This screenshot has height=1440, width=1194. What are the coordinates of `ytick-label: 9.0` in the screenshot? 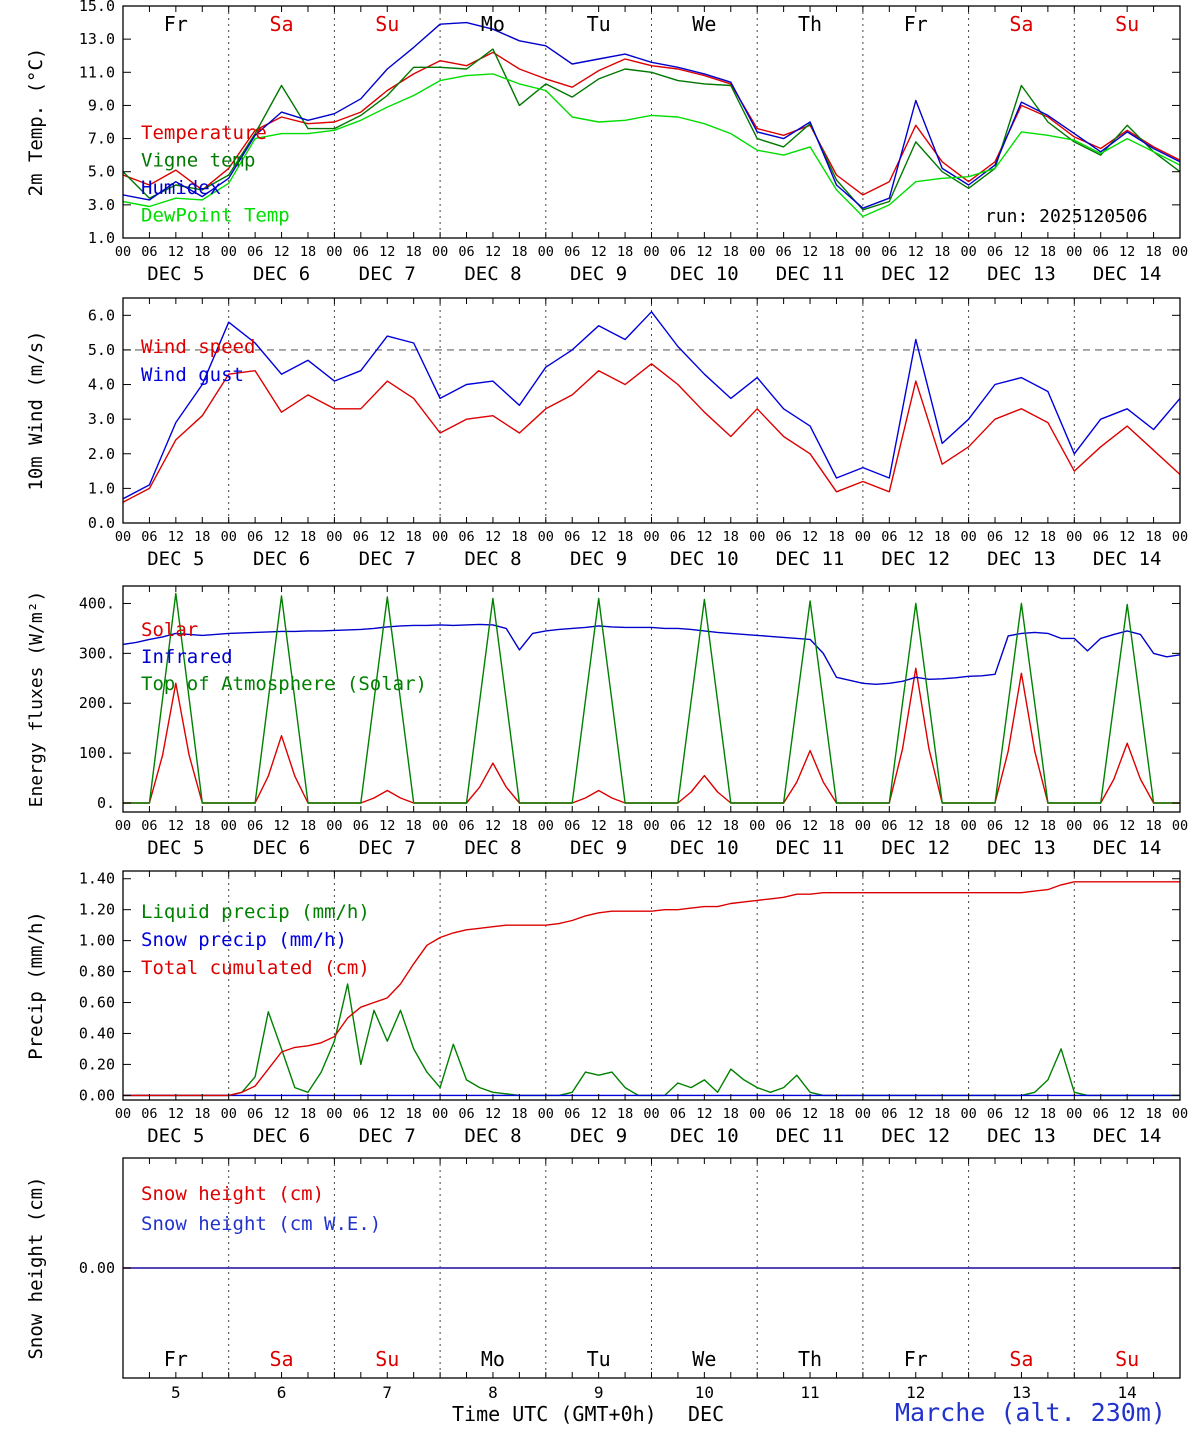 It's located at (101, 105).